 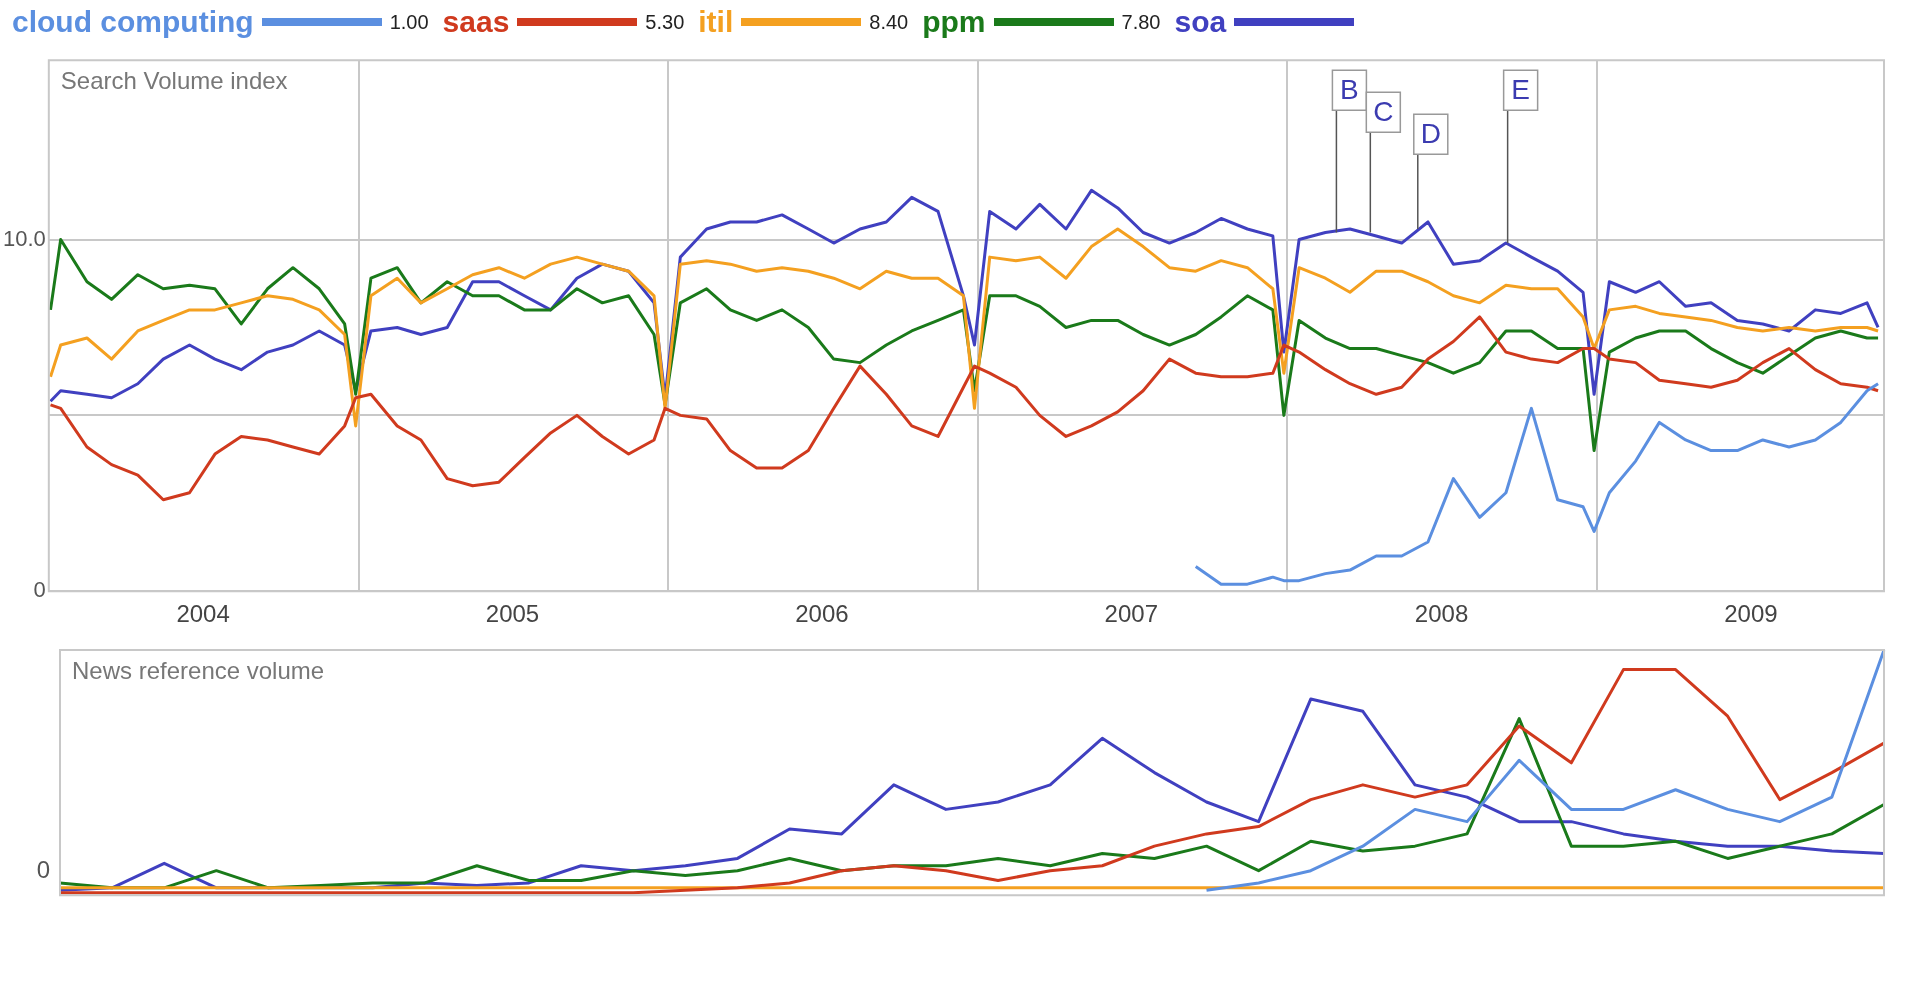 I want to click on x-tick-label: 2009, so click(x=1751, y=614).